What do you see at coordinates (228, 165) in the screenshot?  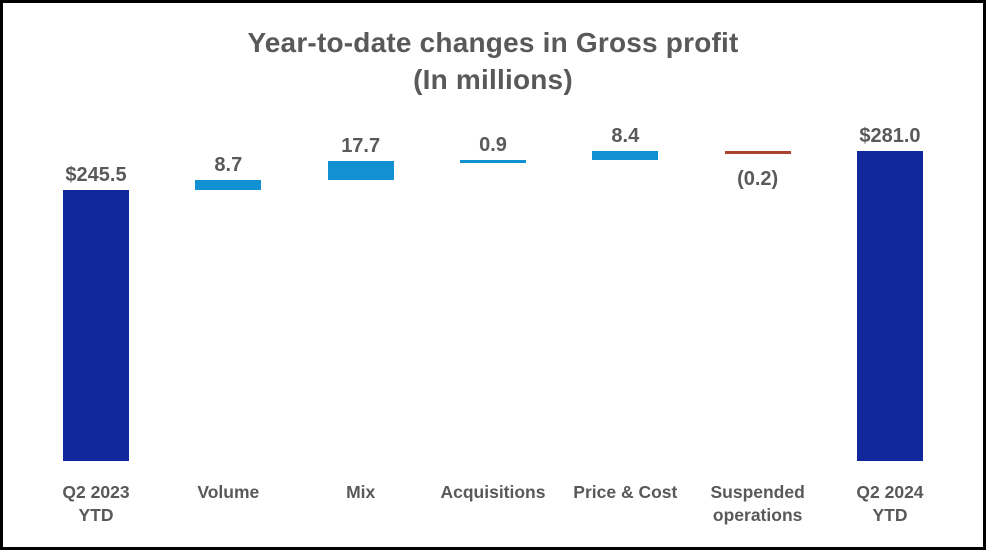 I see `value-label: 8.7` at bounding box center [228, 165].